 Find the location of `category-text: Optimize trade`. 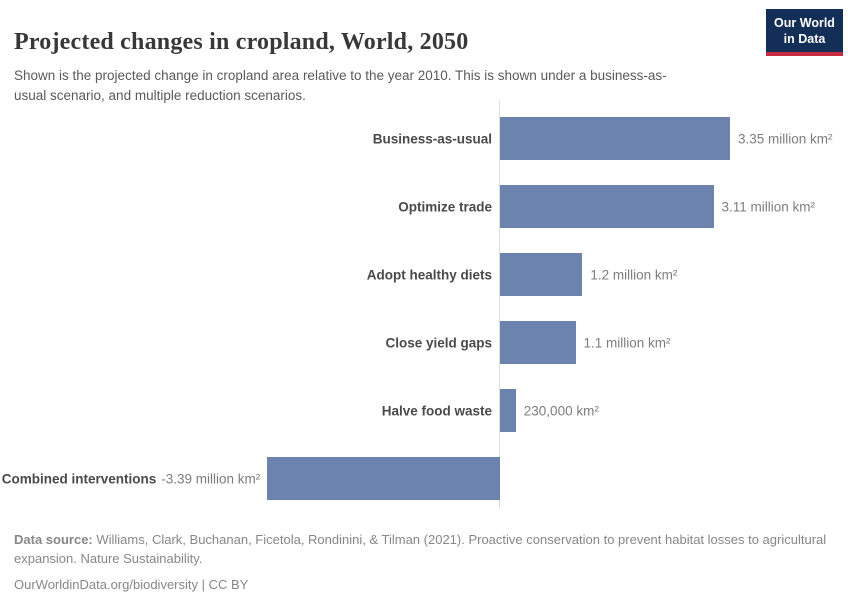

category-text: Optimize trade is located at coordinates (445, 206).